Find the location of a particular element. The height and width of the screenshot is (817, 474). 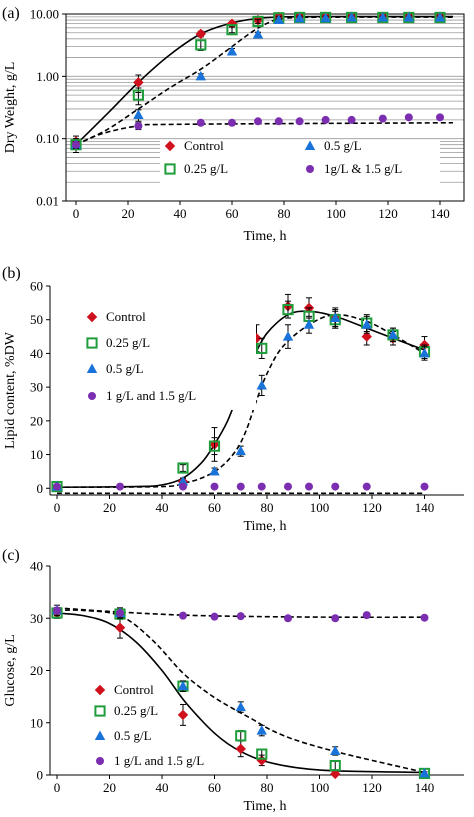

x-tick-label: 120 is located at coordinates (388, 213).